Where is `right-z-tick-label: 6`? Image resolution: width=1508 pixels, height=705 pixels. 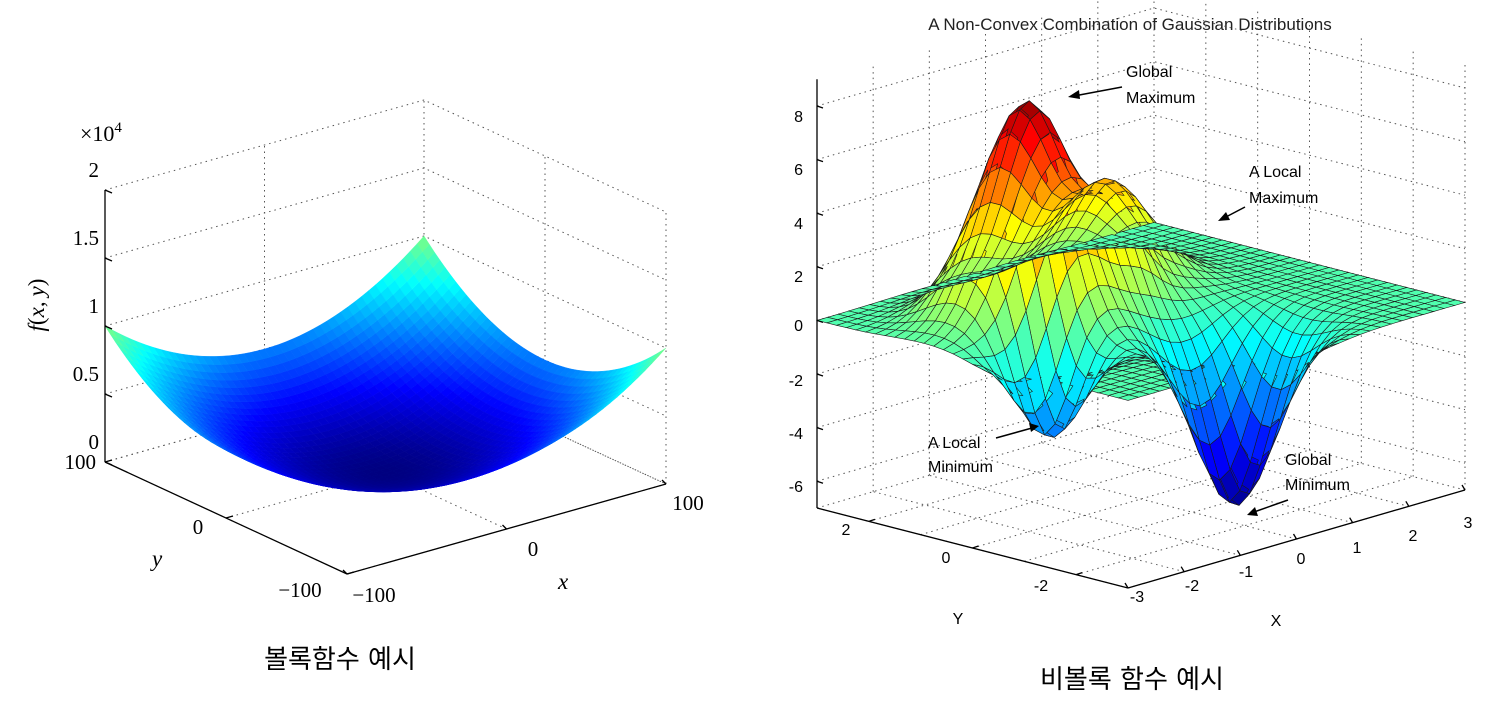 right-z-tick-label: 6 is located at coordinates (798, 170).